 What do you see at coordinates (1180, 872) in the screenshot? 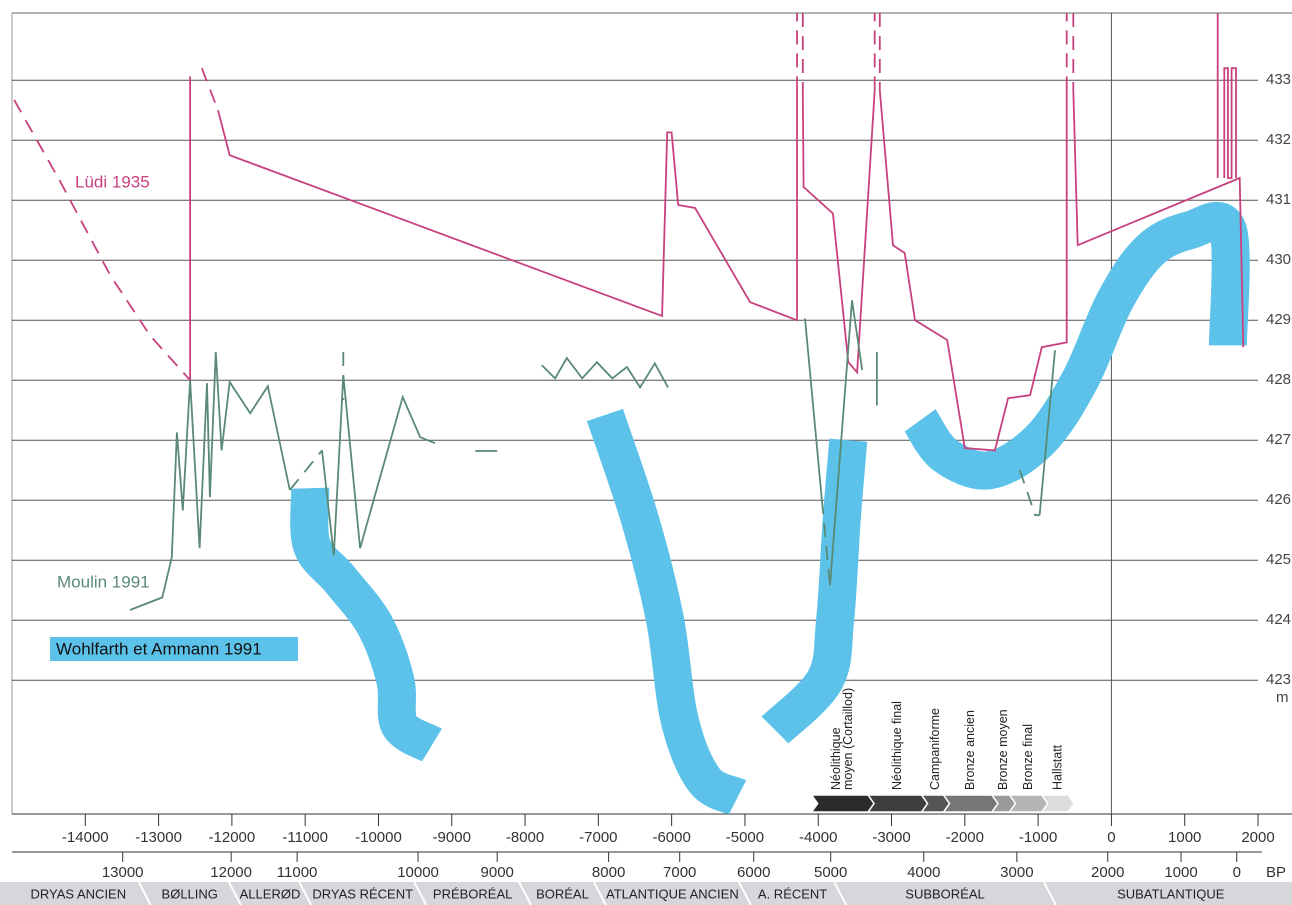
I see `bp-tick-label: 1000` at bounding box center [1180, 872].